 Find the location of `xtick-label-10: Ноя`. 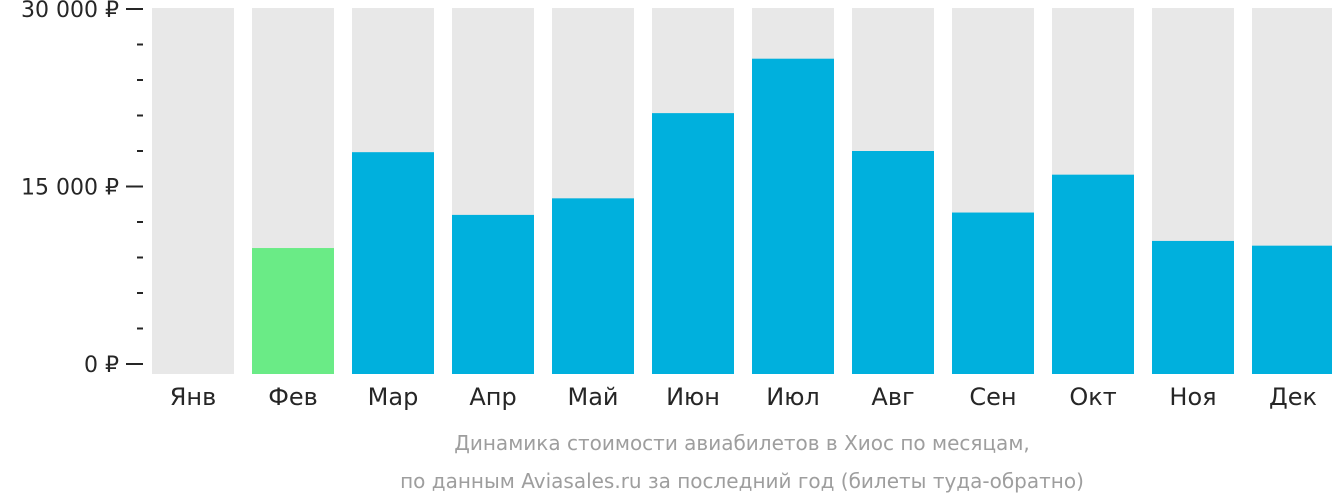

xtick-label-10: Ноя is located at coordinates (1192, 397).